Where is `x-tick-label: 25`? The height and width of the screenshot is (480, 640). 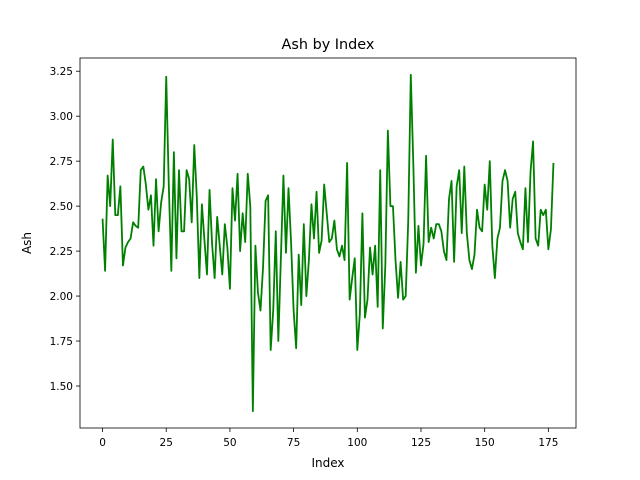 x-tick-label: 25 is located at coordinates (166, 443).